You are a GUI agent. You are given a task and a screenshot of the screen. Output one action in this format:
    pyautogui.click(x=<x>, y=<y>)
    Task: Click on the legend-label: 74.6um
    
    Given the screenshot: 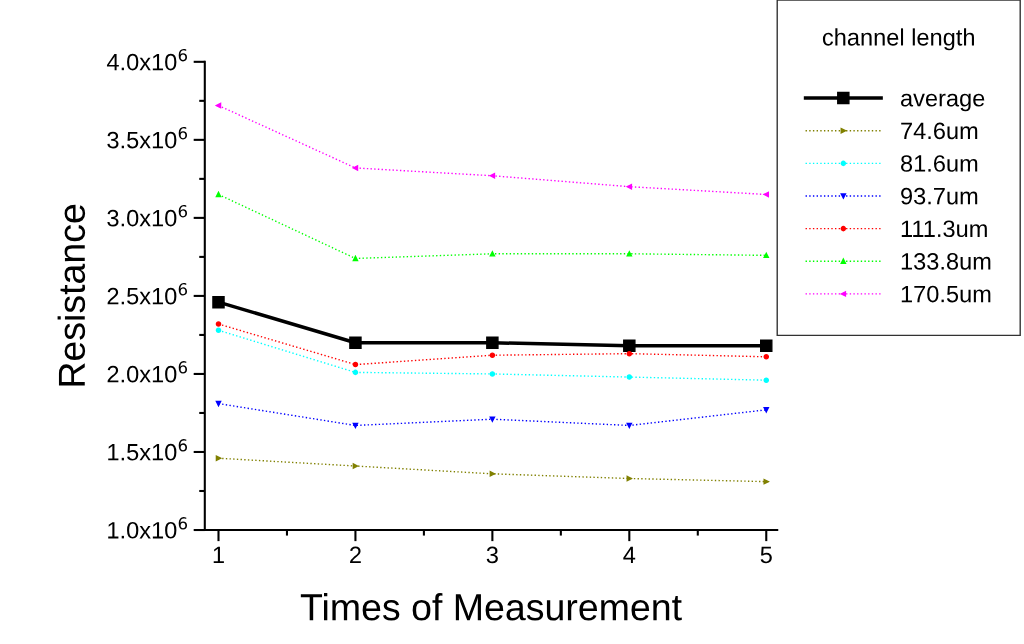 What is the action you would take?
    pyautogui.click(x=939, y=131)
    